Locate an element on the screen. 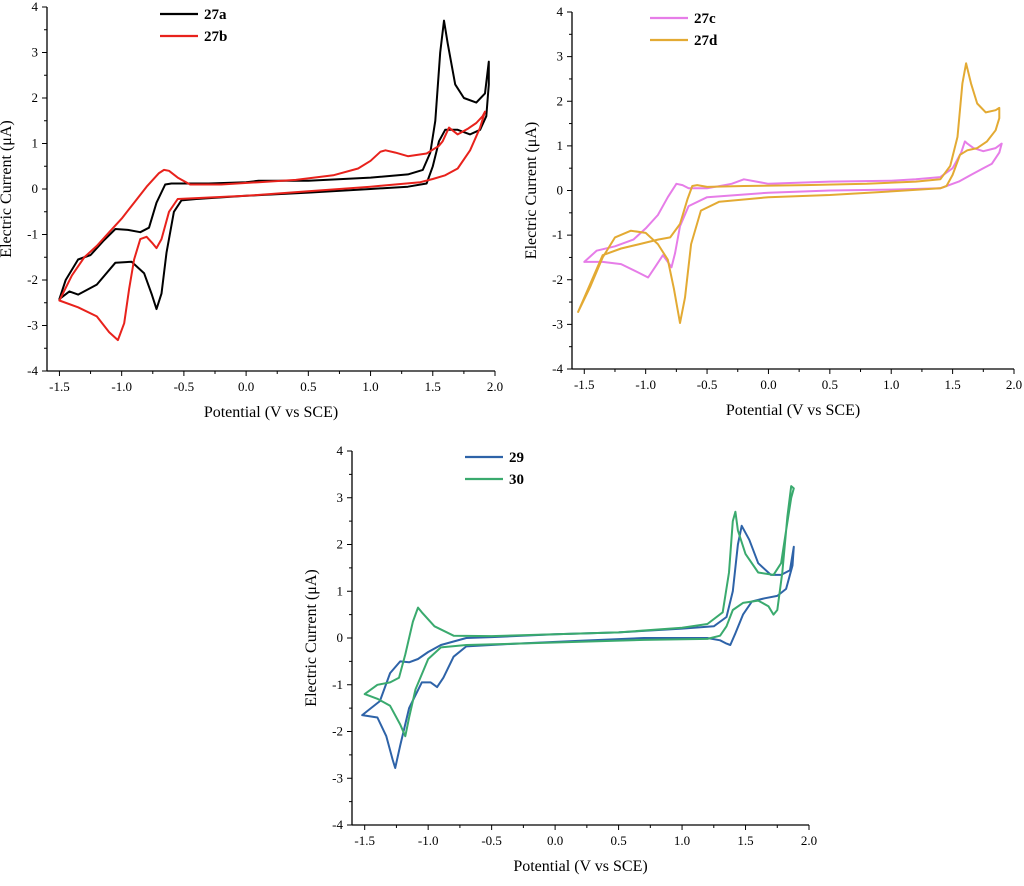  legend-label-27d: 27d is located at coordinates (706, 41).